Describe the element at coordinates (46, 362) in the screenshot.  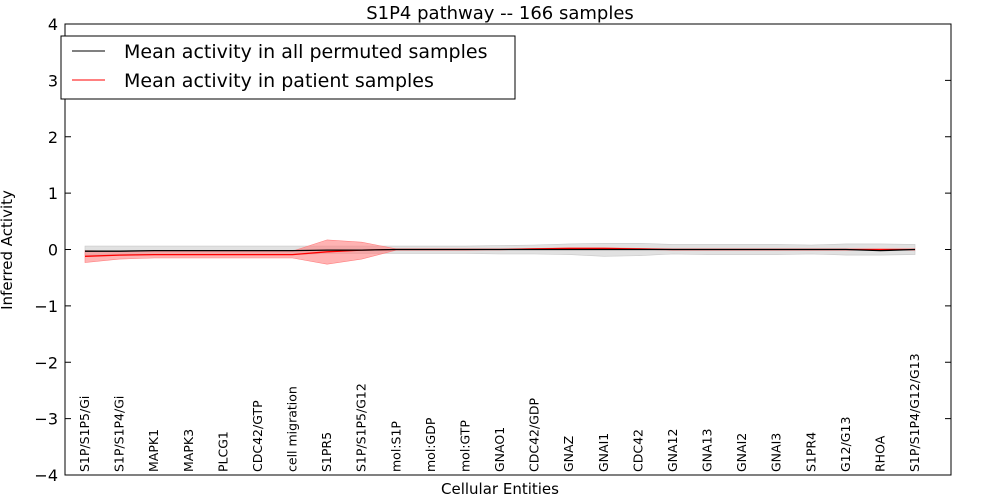
I see `y-tick-label: −2` at that location.